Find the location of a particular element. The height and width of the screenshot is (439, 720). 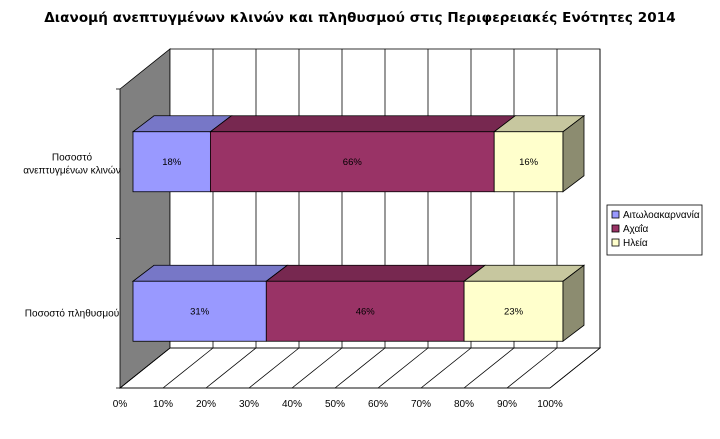

x-tick-label: 20% is located at coordinates (206, 404).